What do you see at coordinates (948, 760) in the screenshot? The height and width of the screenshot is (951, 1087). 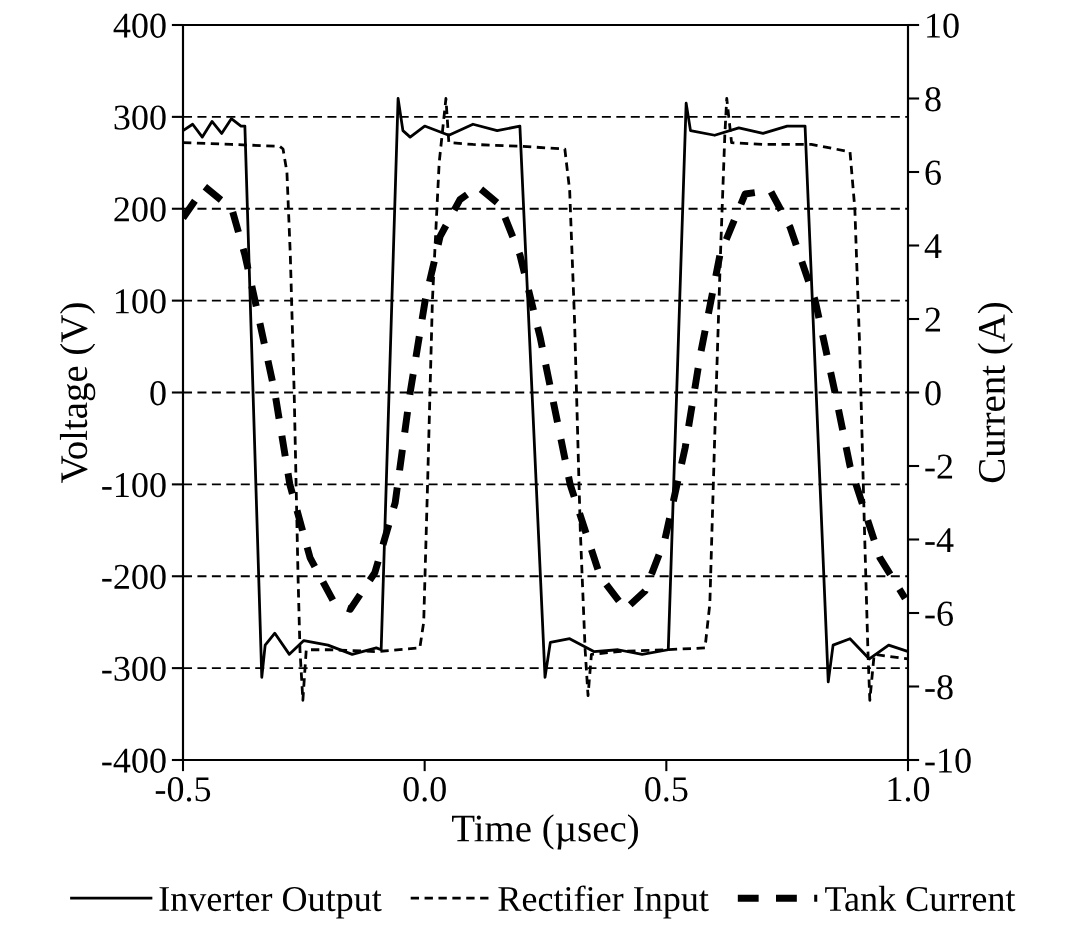 I see `y2-tick-label: -10` at bounding box center [948, 760].